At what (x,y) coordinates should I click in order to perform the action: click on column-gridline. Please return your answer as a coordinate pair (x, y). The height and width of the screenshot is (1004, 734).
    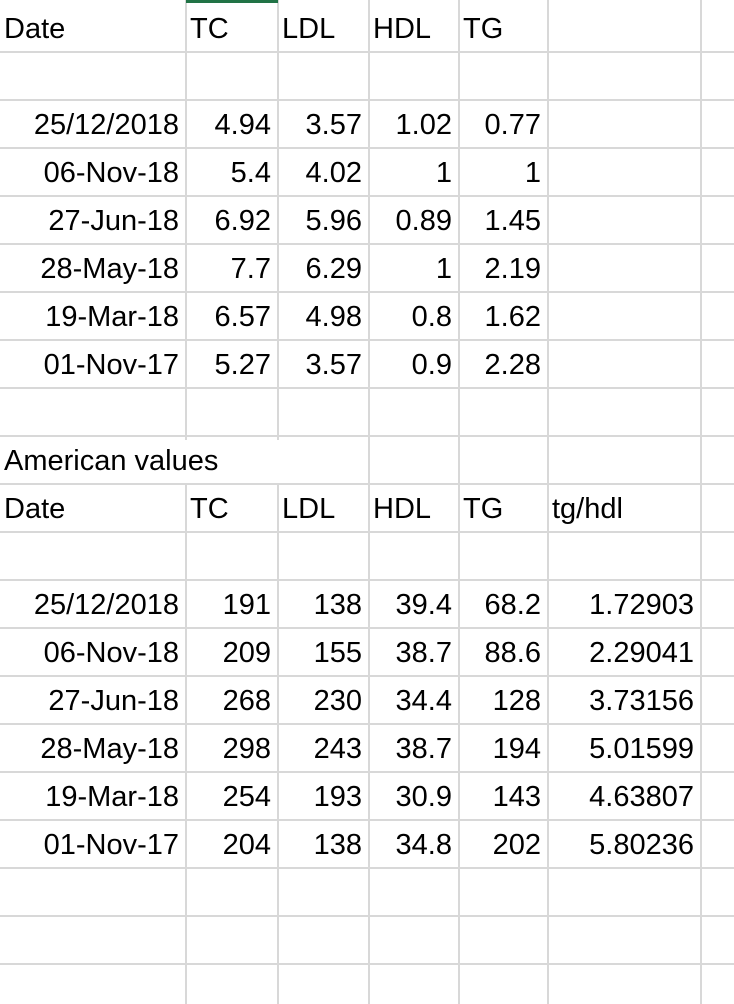
    Looking at the image, I should click on (459, 502).